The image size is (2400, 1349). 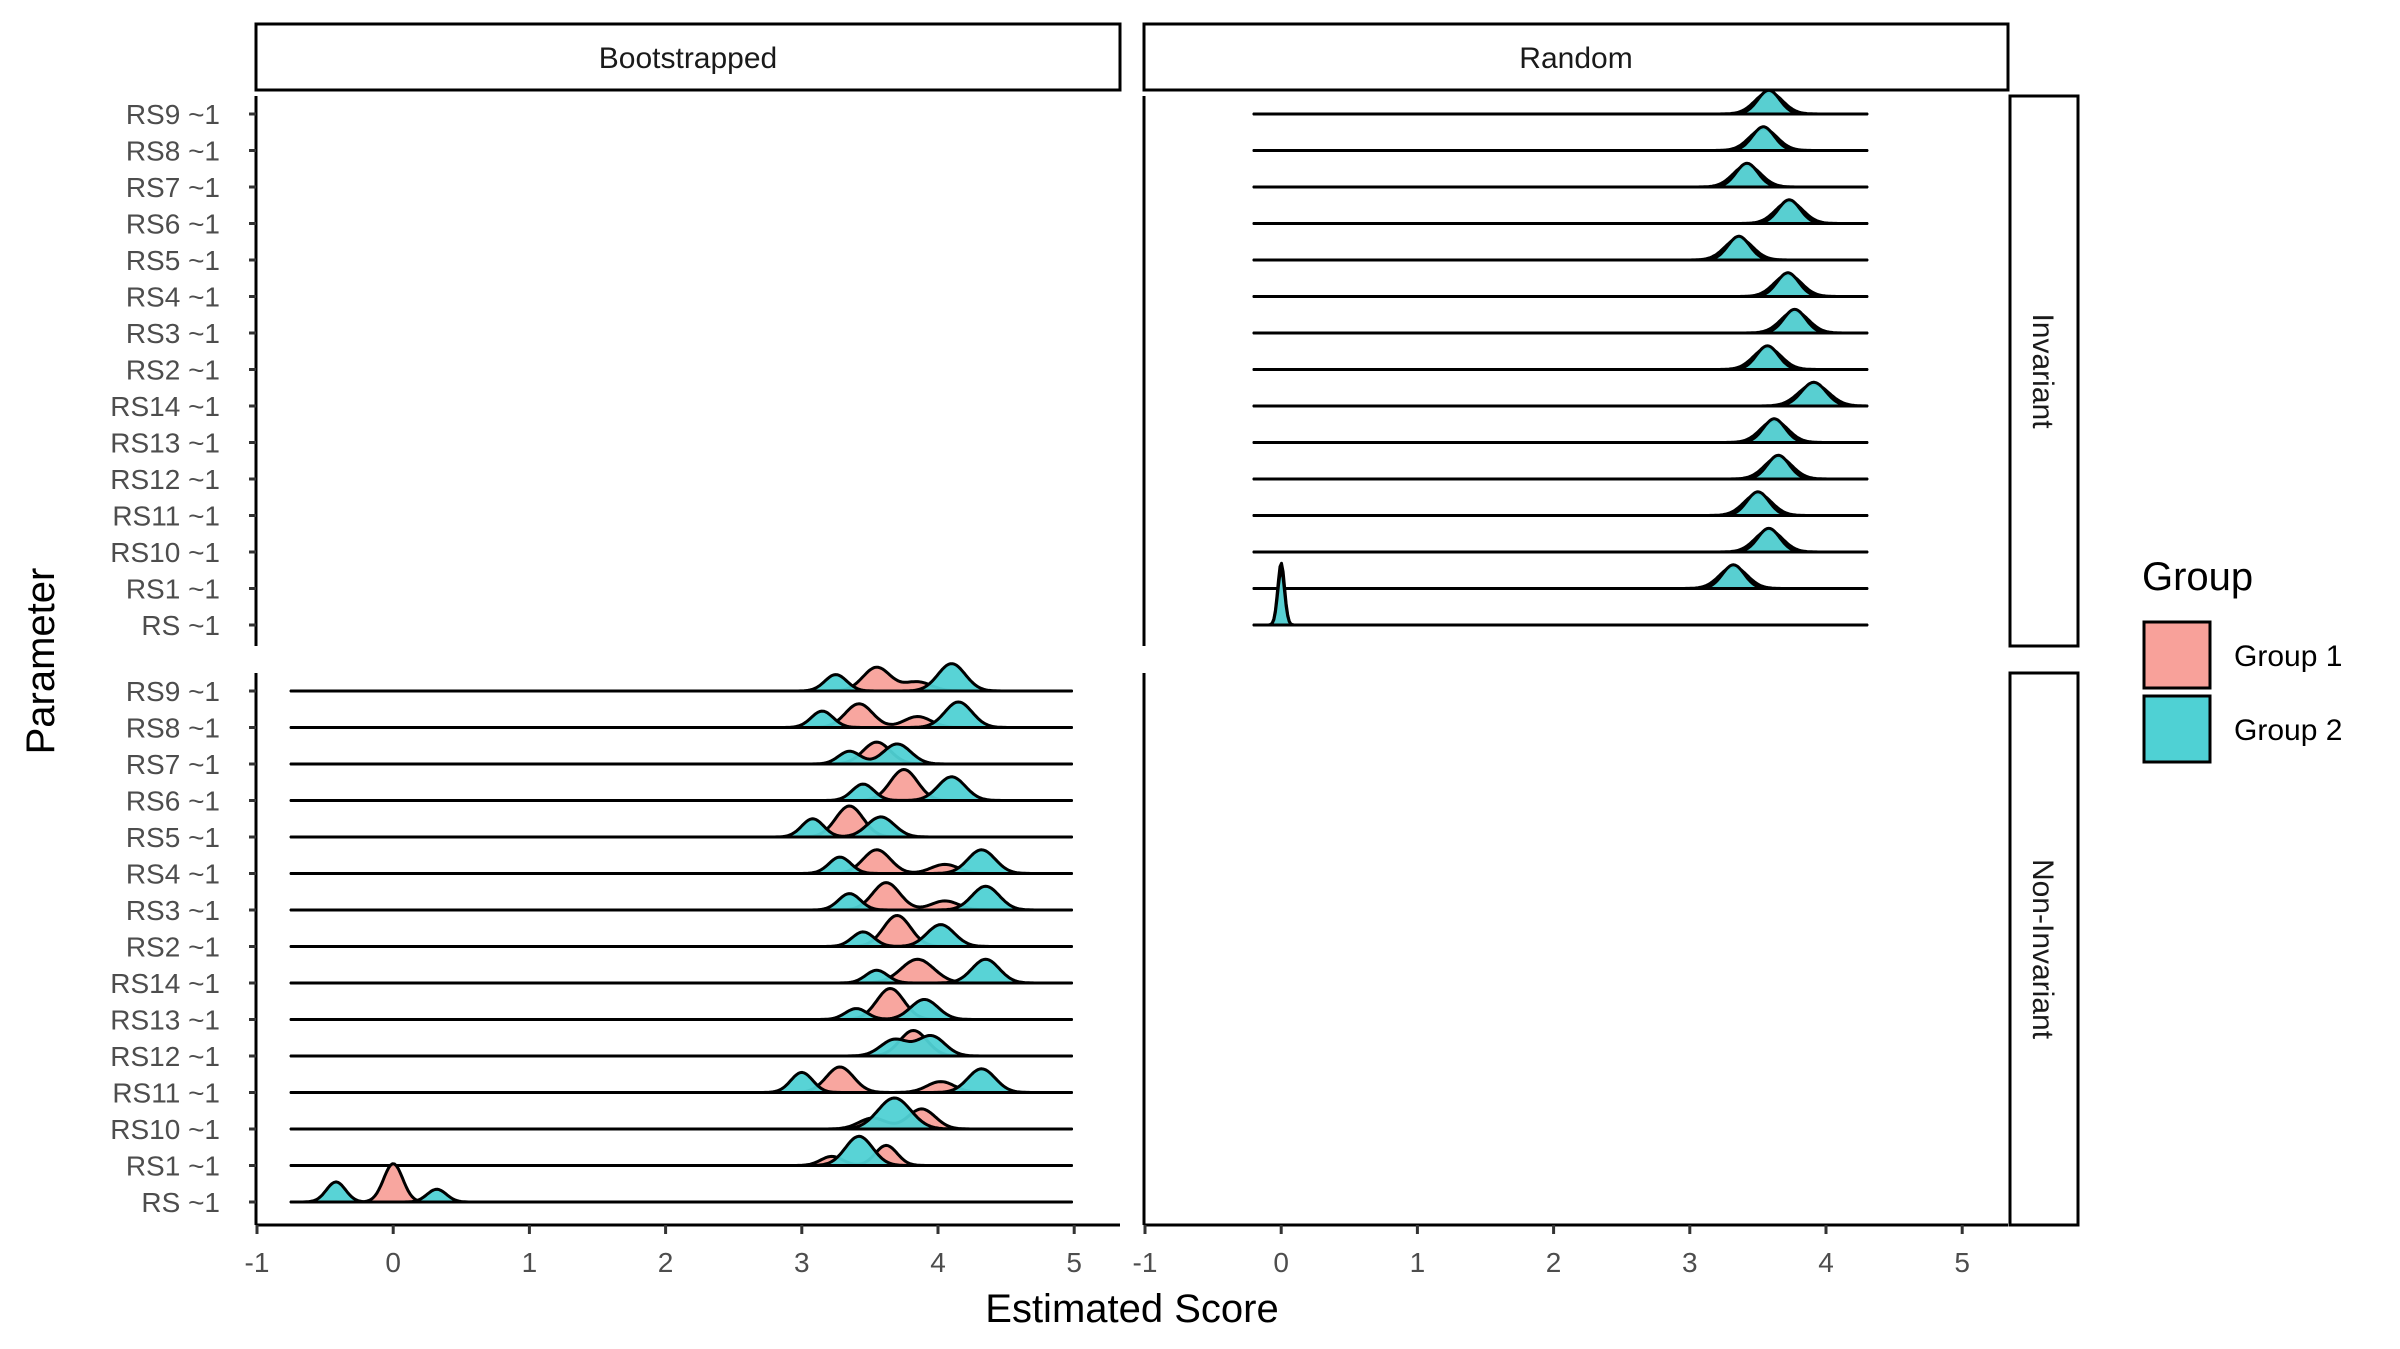 I want to click on y-tick-label-rs6-1: RS6 ~1, so click(x=173, y=801).